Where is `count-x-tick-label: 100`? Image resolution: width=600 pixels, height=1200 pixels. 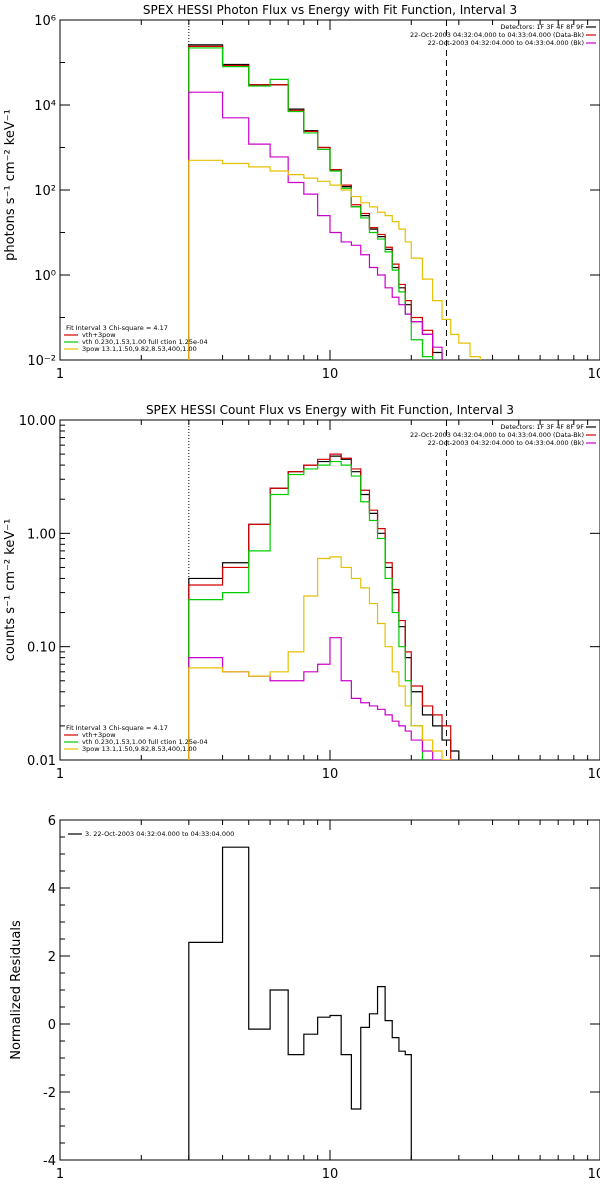 count-x-tick-label: 100 is located at coordinates (594, 774).